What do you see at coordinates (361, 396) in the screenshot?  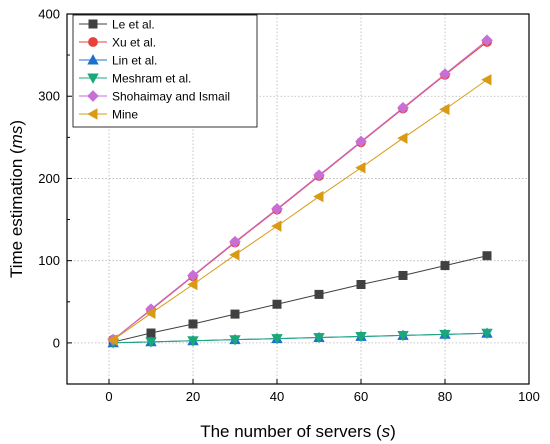 I see `x-tick-label: 60` at bounding box center [361, 396].